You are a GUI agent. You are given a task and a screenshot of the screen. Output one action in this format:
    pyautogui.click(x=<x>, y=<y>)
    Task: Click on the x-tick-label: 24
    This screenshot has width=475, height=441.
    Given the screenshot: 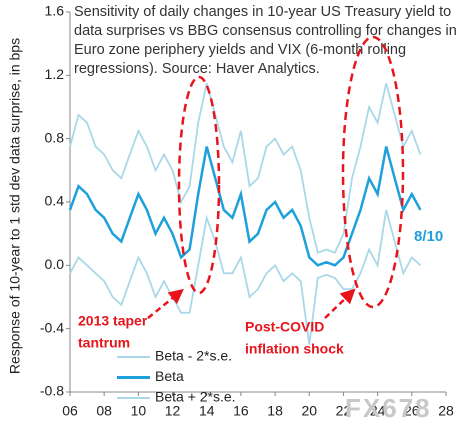 What is the action you would take?
    pyautogui.click(x=378, y=411)
    